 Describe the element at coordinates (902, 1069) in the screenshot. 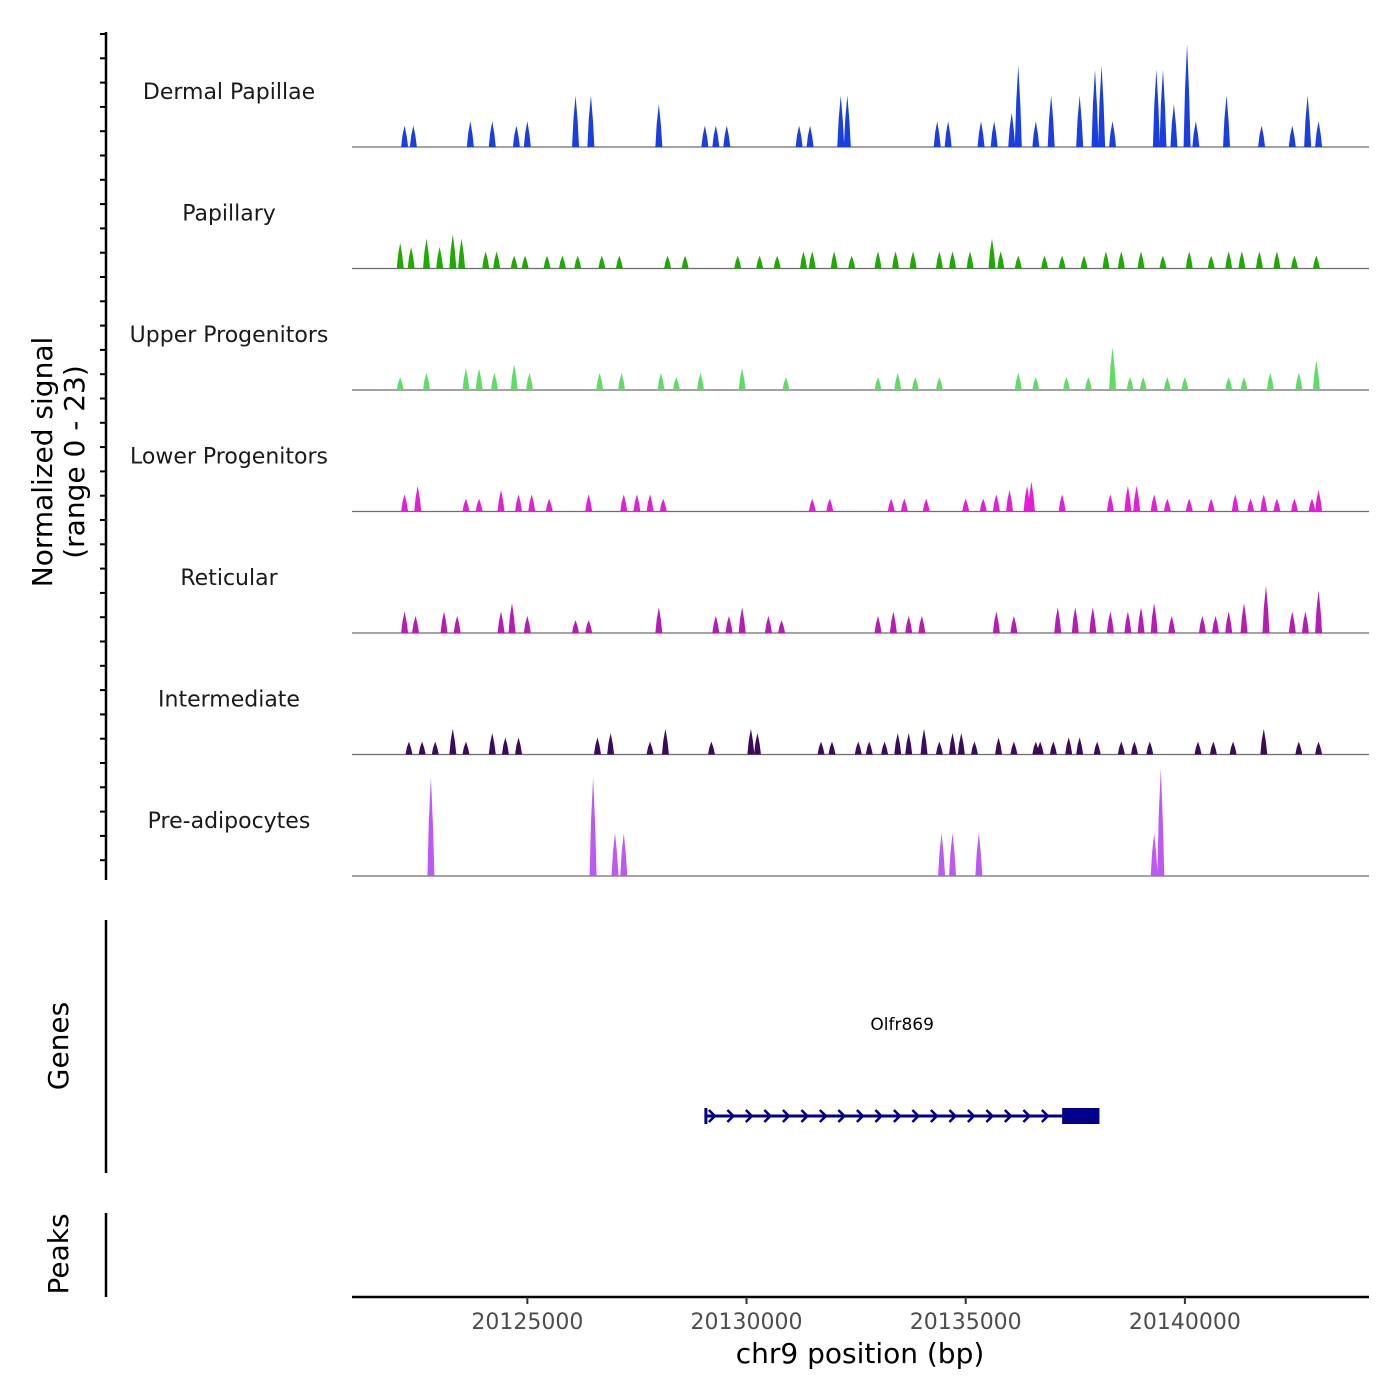

I see `gene-olfr869: Olfr869` at that location.